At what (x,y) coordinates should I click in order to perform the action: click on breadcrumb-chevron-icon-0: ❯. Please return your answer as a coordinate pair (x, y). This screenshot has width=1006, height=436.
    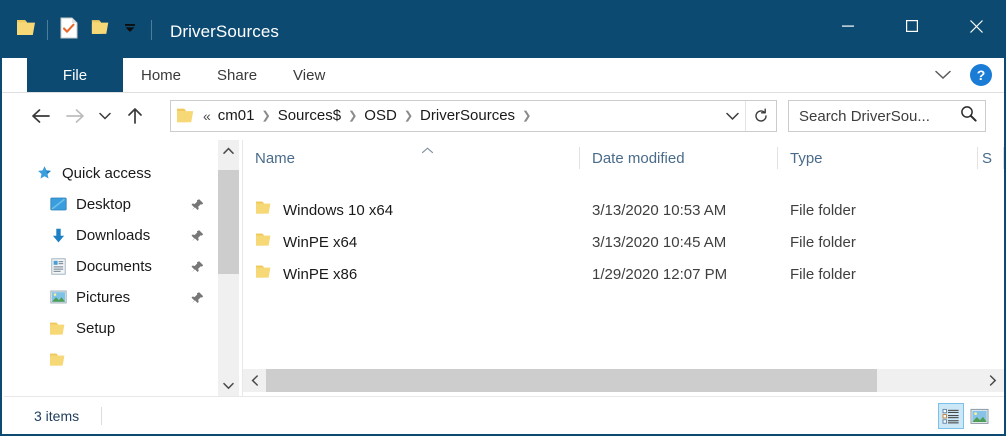
    Looking at the image, I should click on (266, 116).